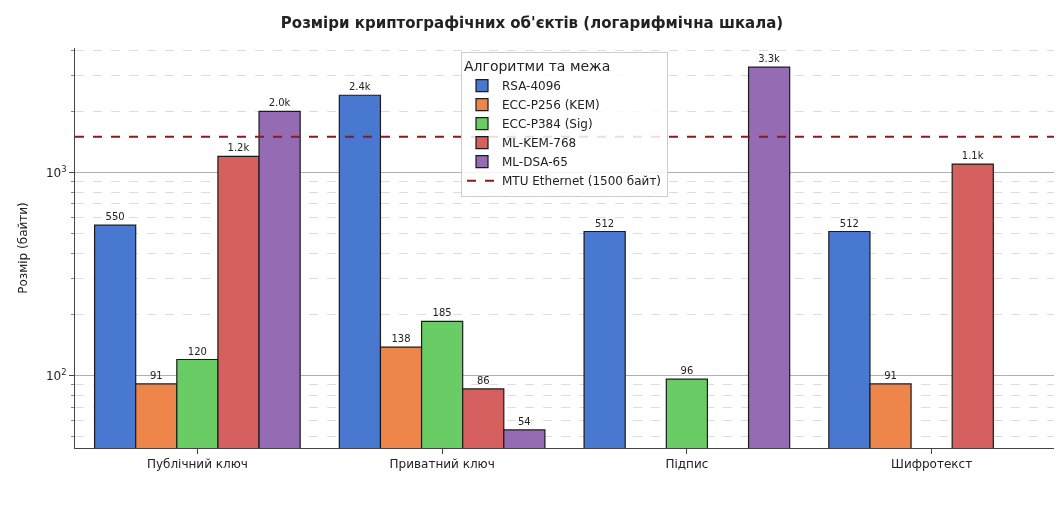 The height and width of the screenshot is (506, 1064). I want to click on x-tick-label: Шифротекст, so click(932, 464).